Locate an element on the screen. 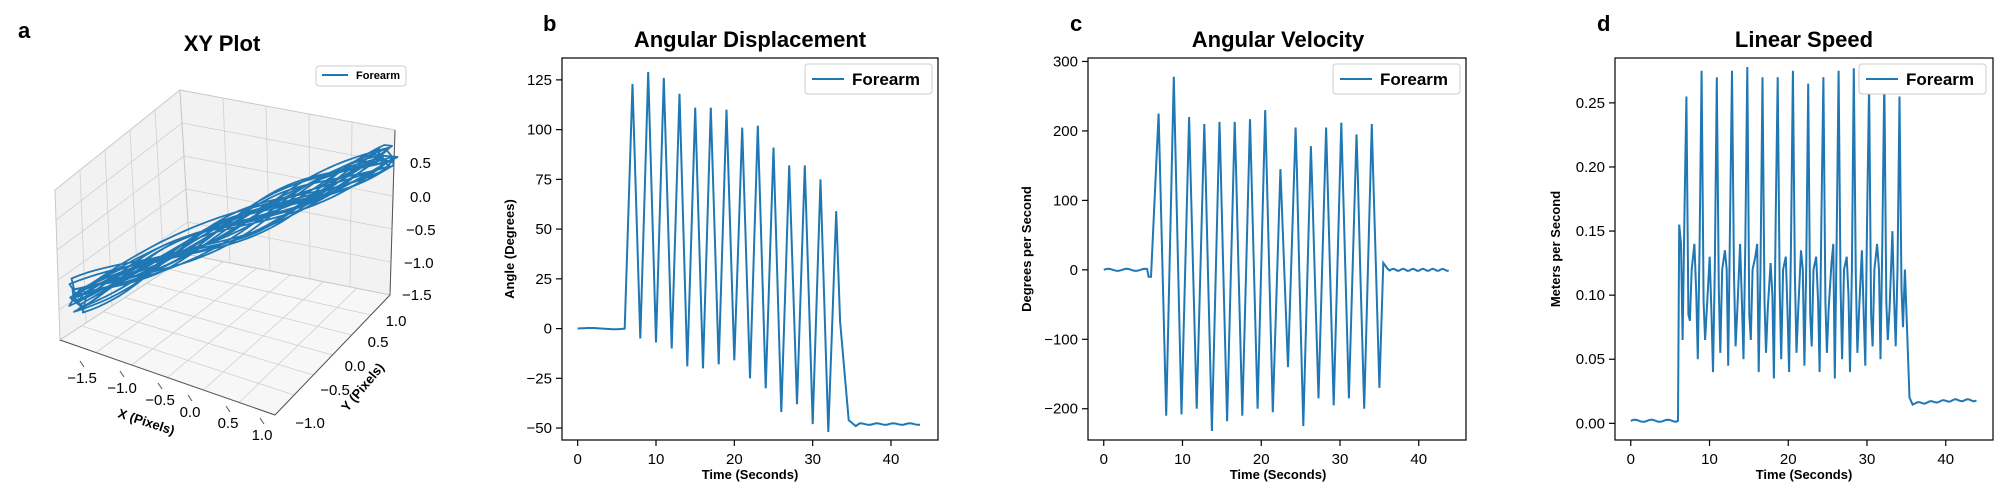 The height and width of the screenshot is (500, 2000). z-tick-label: 0.5 is located at coordinates (420, 163).